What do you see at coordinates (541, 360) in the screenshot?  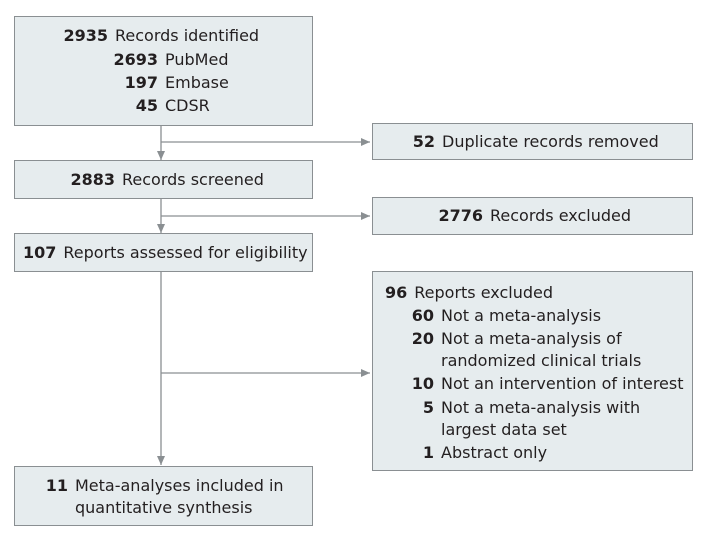 I see `reason-text-cont: randomized clinical trials` at bounding box center [541, 360].